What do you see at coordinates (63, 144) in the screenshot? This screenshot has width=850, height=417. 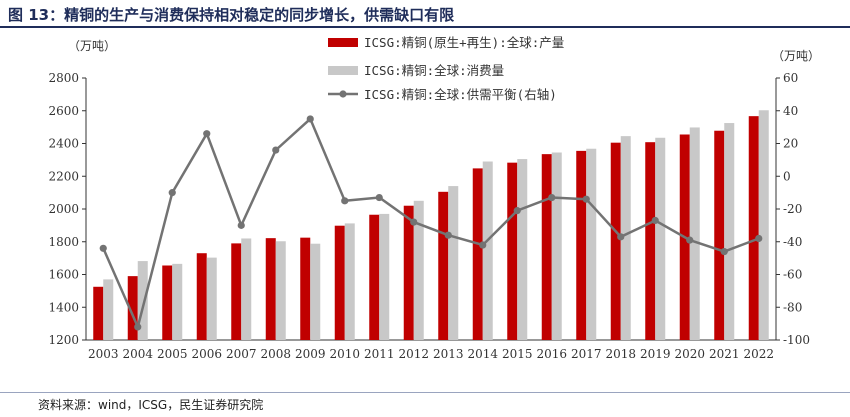 I see `left-y-tick-label: 2400` at bounding box center [63, 144].